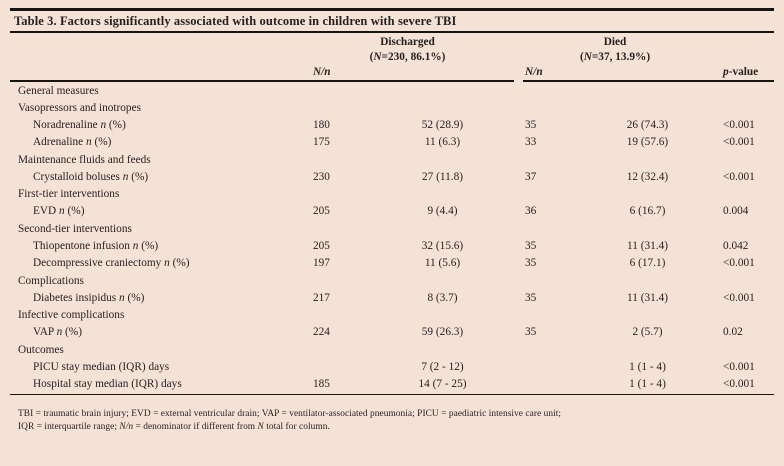 This screenshot has height=466, width=784. What do you see at coordinates (392, 394) in the screenshot?
I see `bottom-rule` at bounding box center [392, 394].